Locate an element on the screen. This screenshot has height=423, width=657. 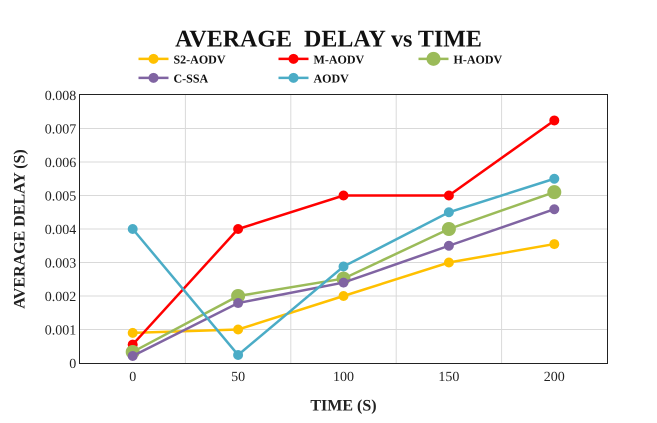
x-tick-label: 200 is located at coordinates (554, 377).